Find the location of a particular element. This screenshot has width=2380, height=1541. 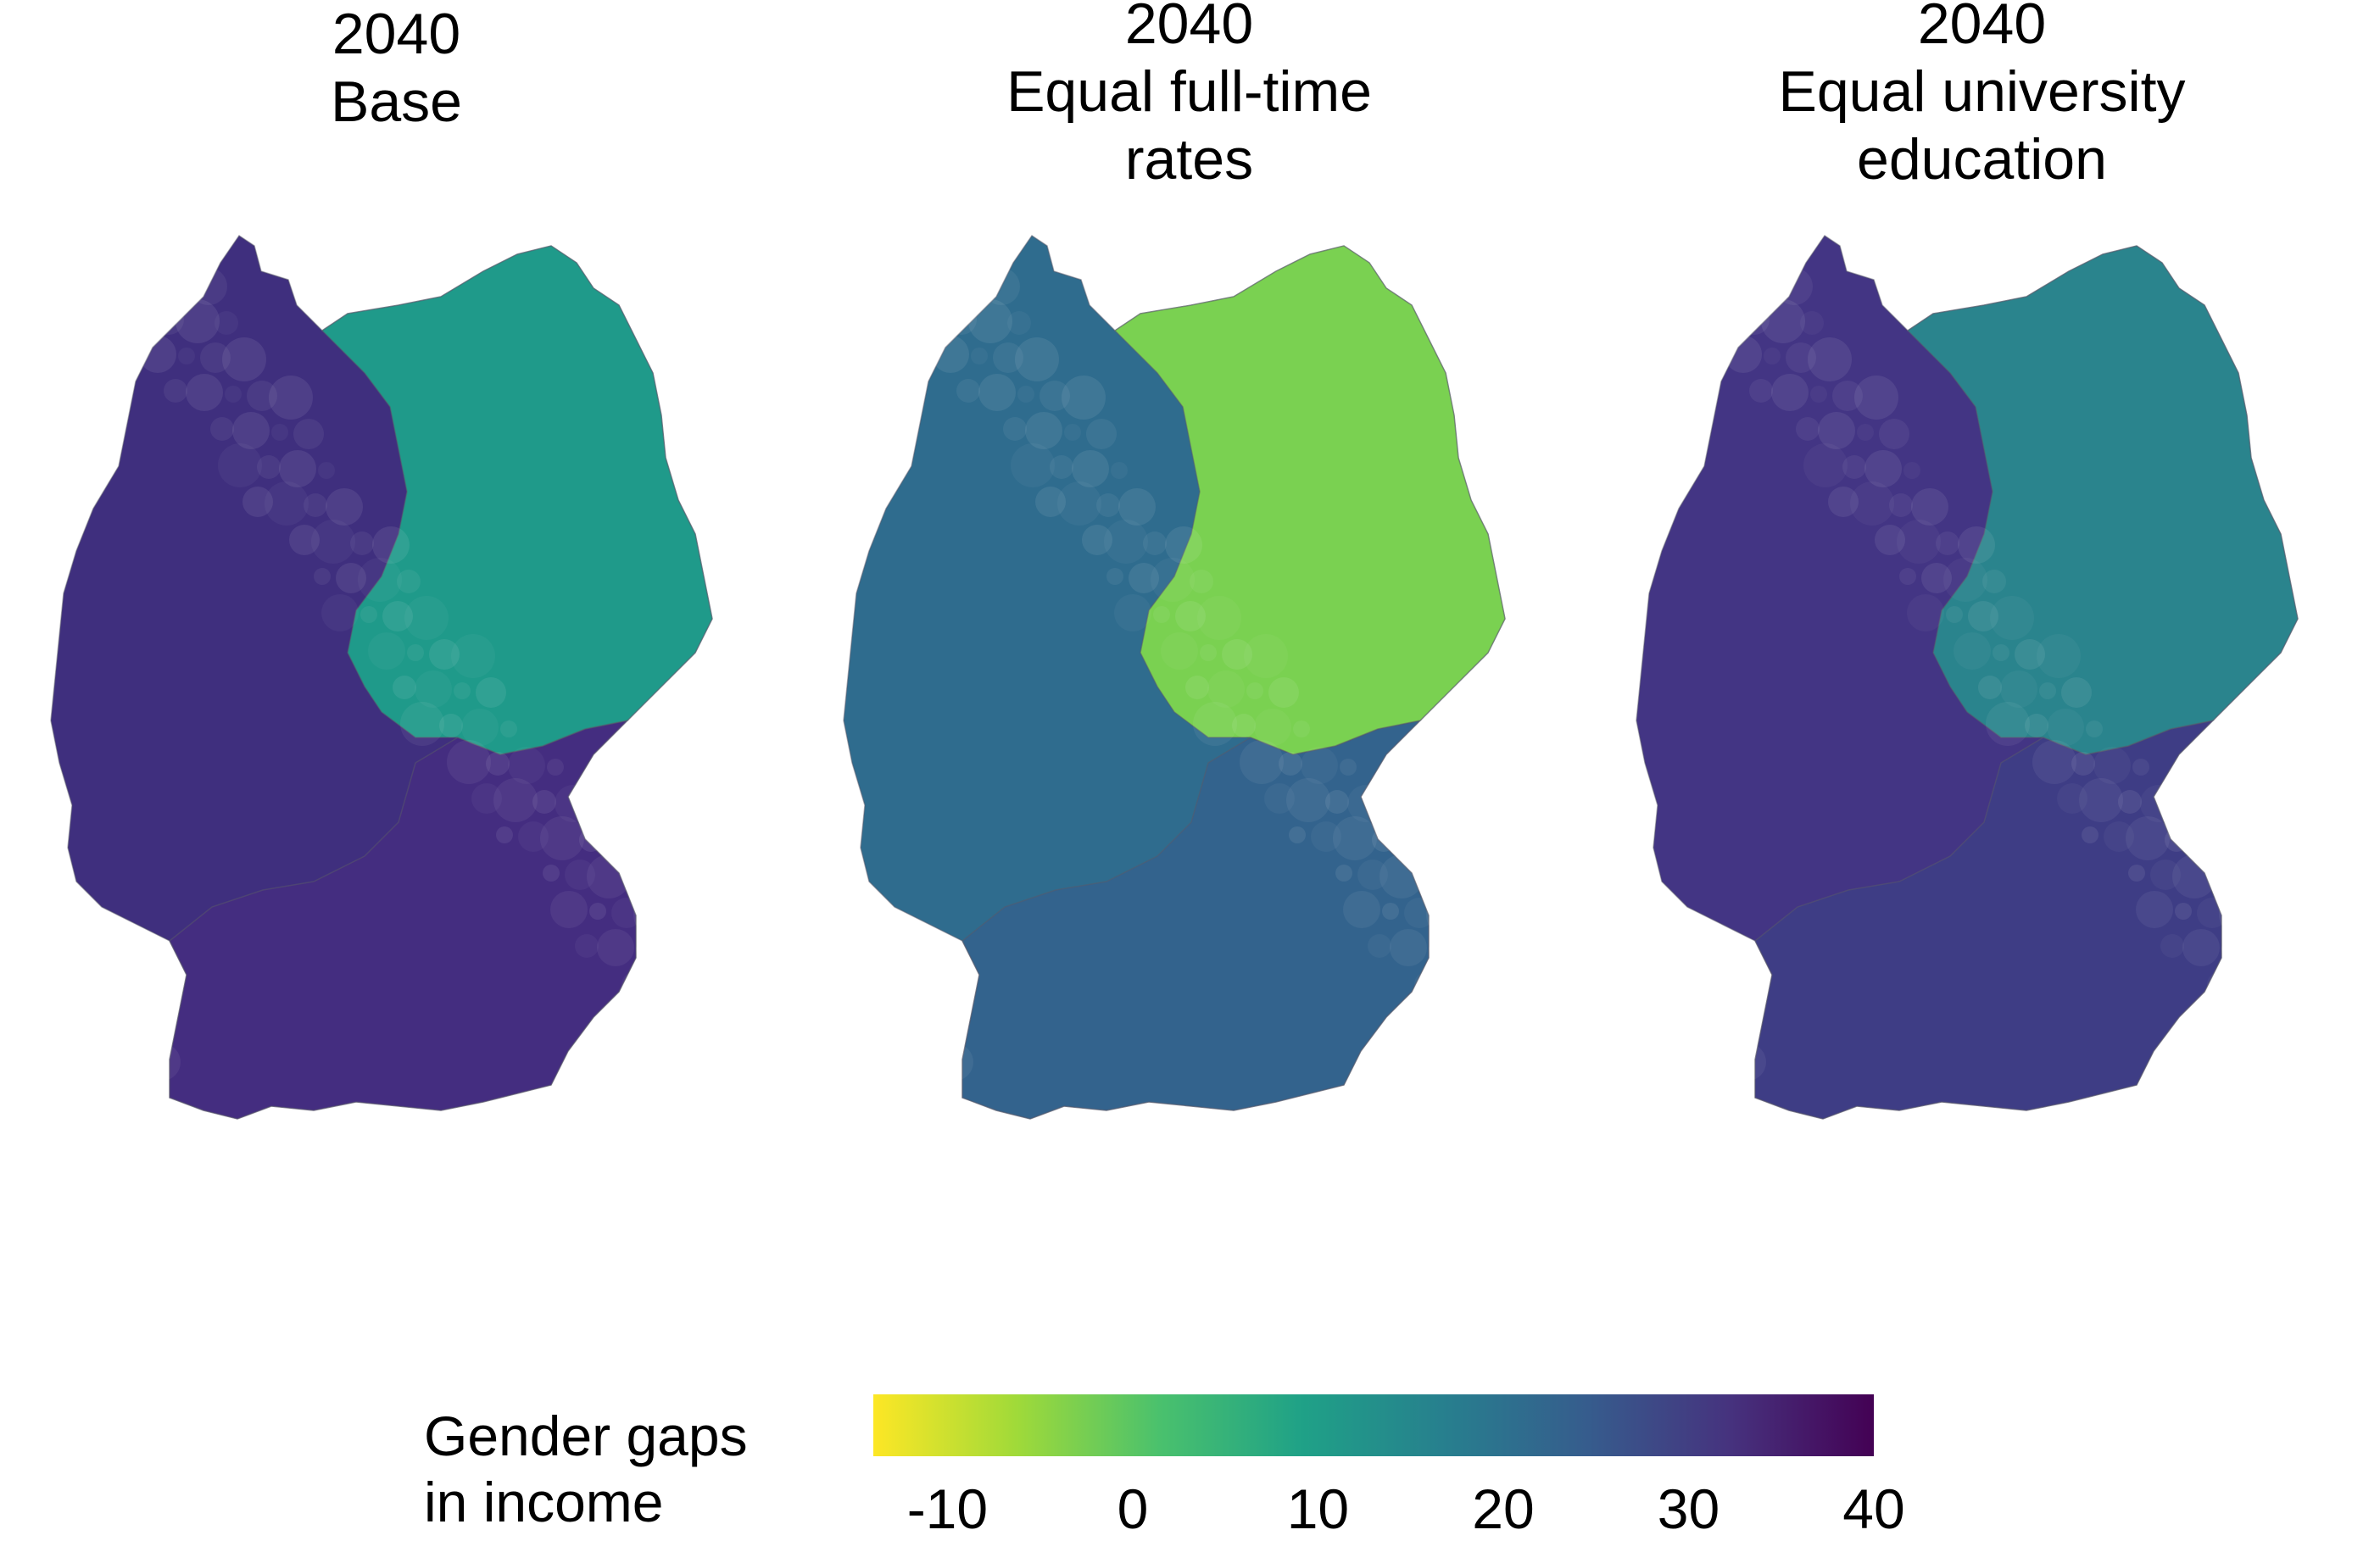

legend-tick-label: 20 is located at coordinates (1504, 1508).